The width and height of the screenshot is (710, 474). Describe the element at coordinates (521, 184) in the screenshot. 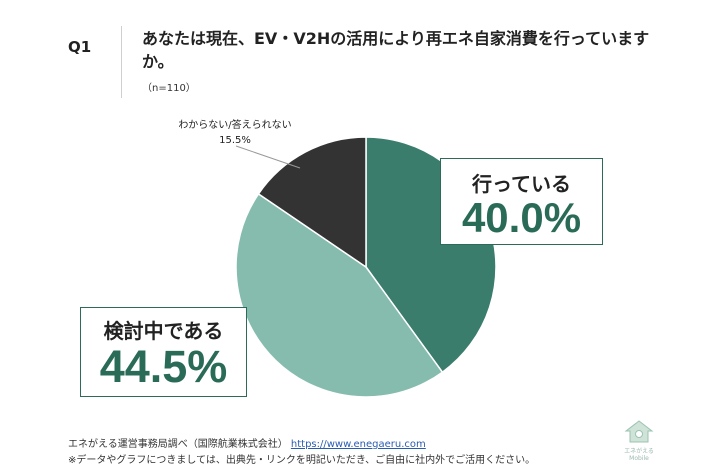

I see `slice-name-doing: 行っている` at that location.